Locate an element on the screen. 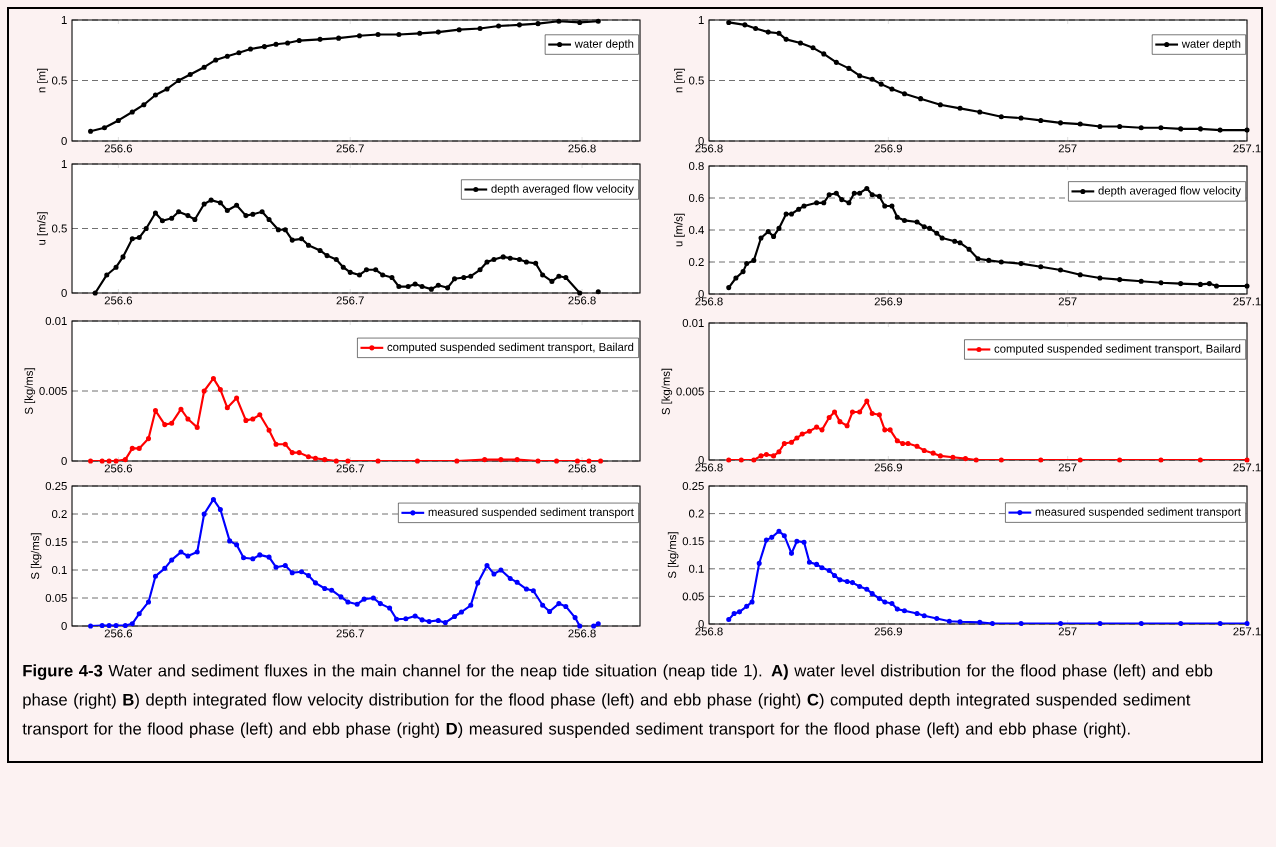  legend-label: depth averaged flow velocity is located at coordinates (562, 189).